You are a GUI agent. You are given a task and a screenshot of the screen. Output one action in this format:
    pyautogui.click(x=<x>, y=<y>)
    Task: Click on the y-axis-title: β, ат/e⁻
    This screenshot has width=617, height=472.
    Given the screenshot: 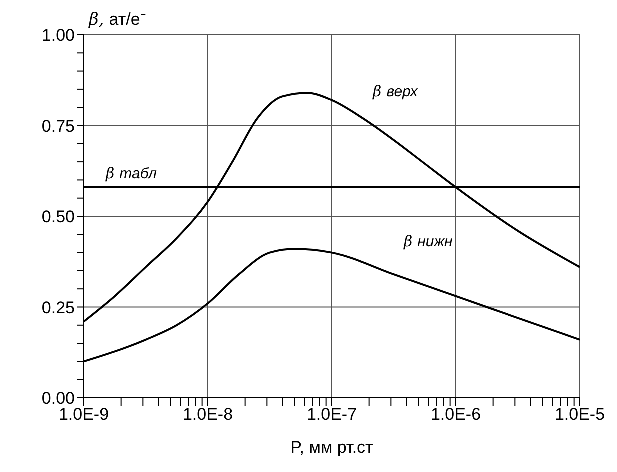 What is the action you would take?
    pyautogui.click(x=117, y=20)
    